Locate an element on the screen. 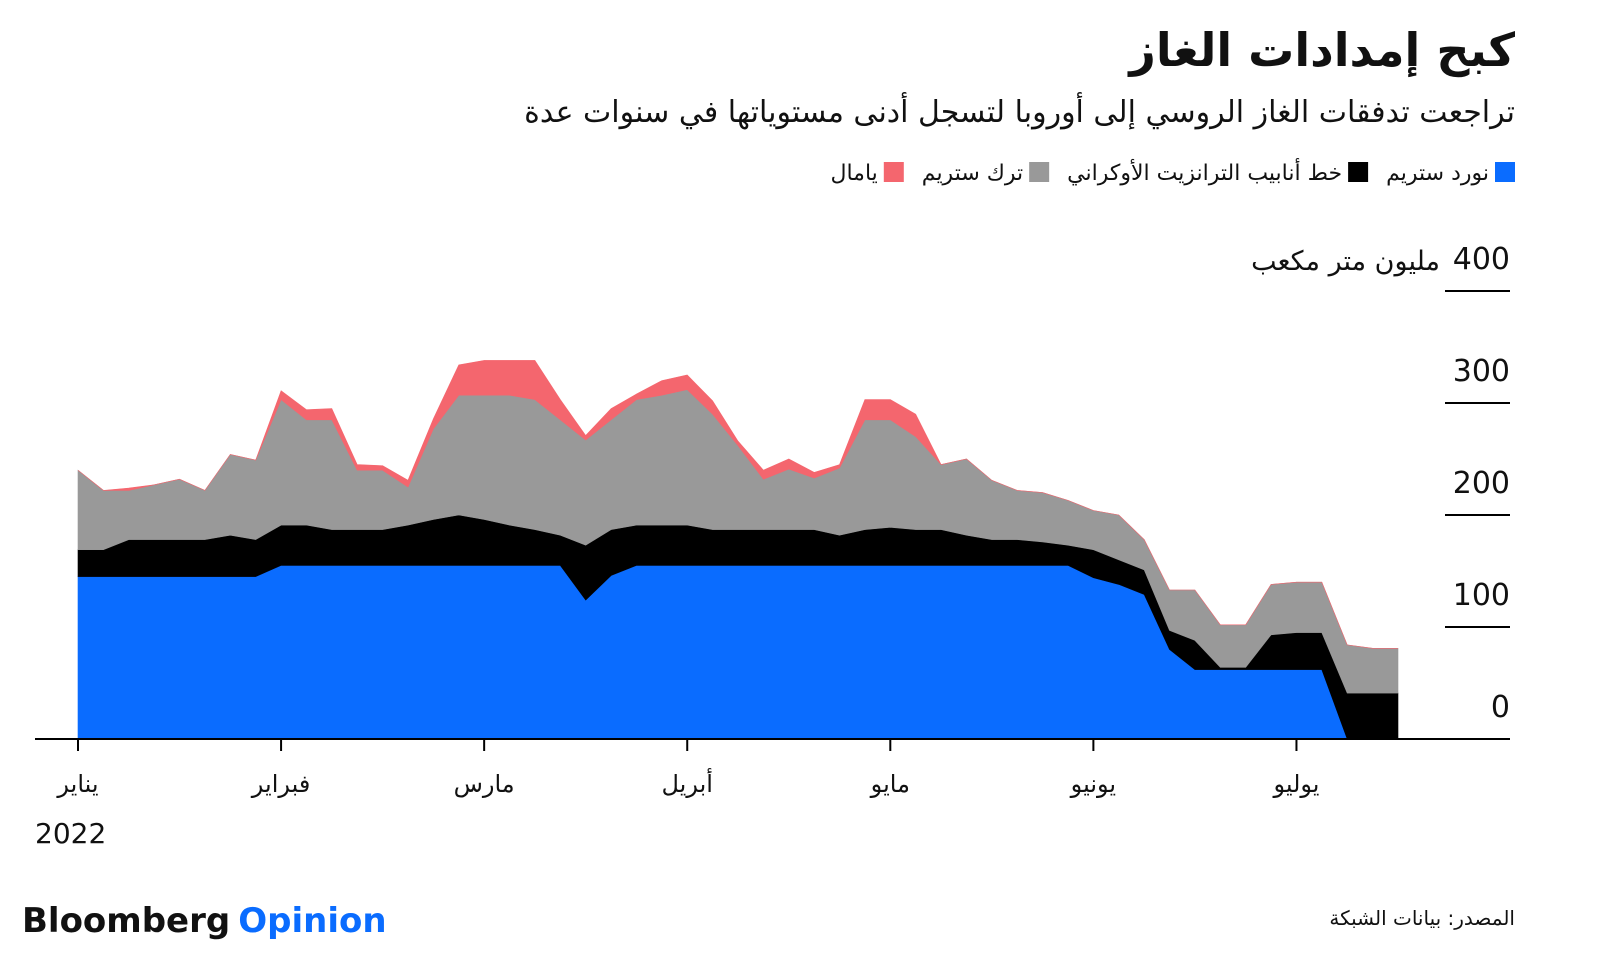 This screenshot has width=1600, height=970. legend-label: ترك ستريم is located at coordinates (972, 173).